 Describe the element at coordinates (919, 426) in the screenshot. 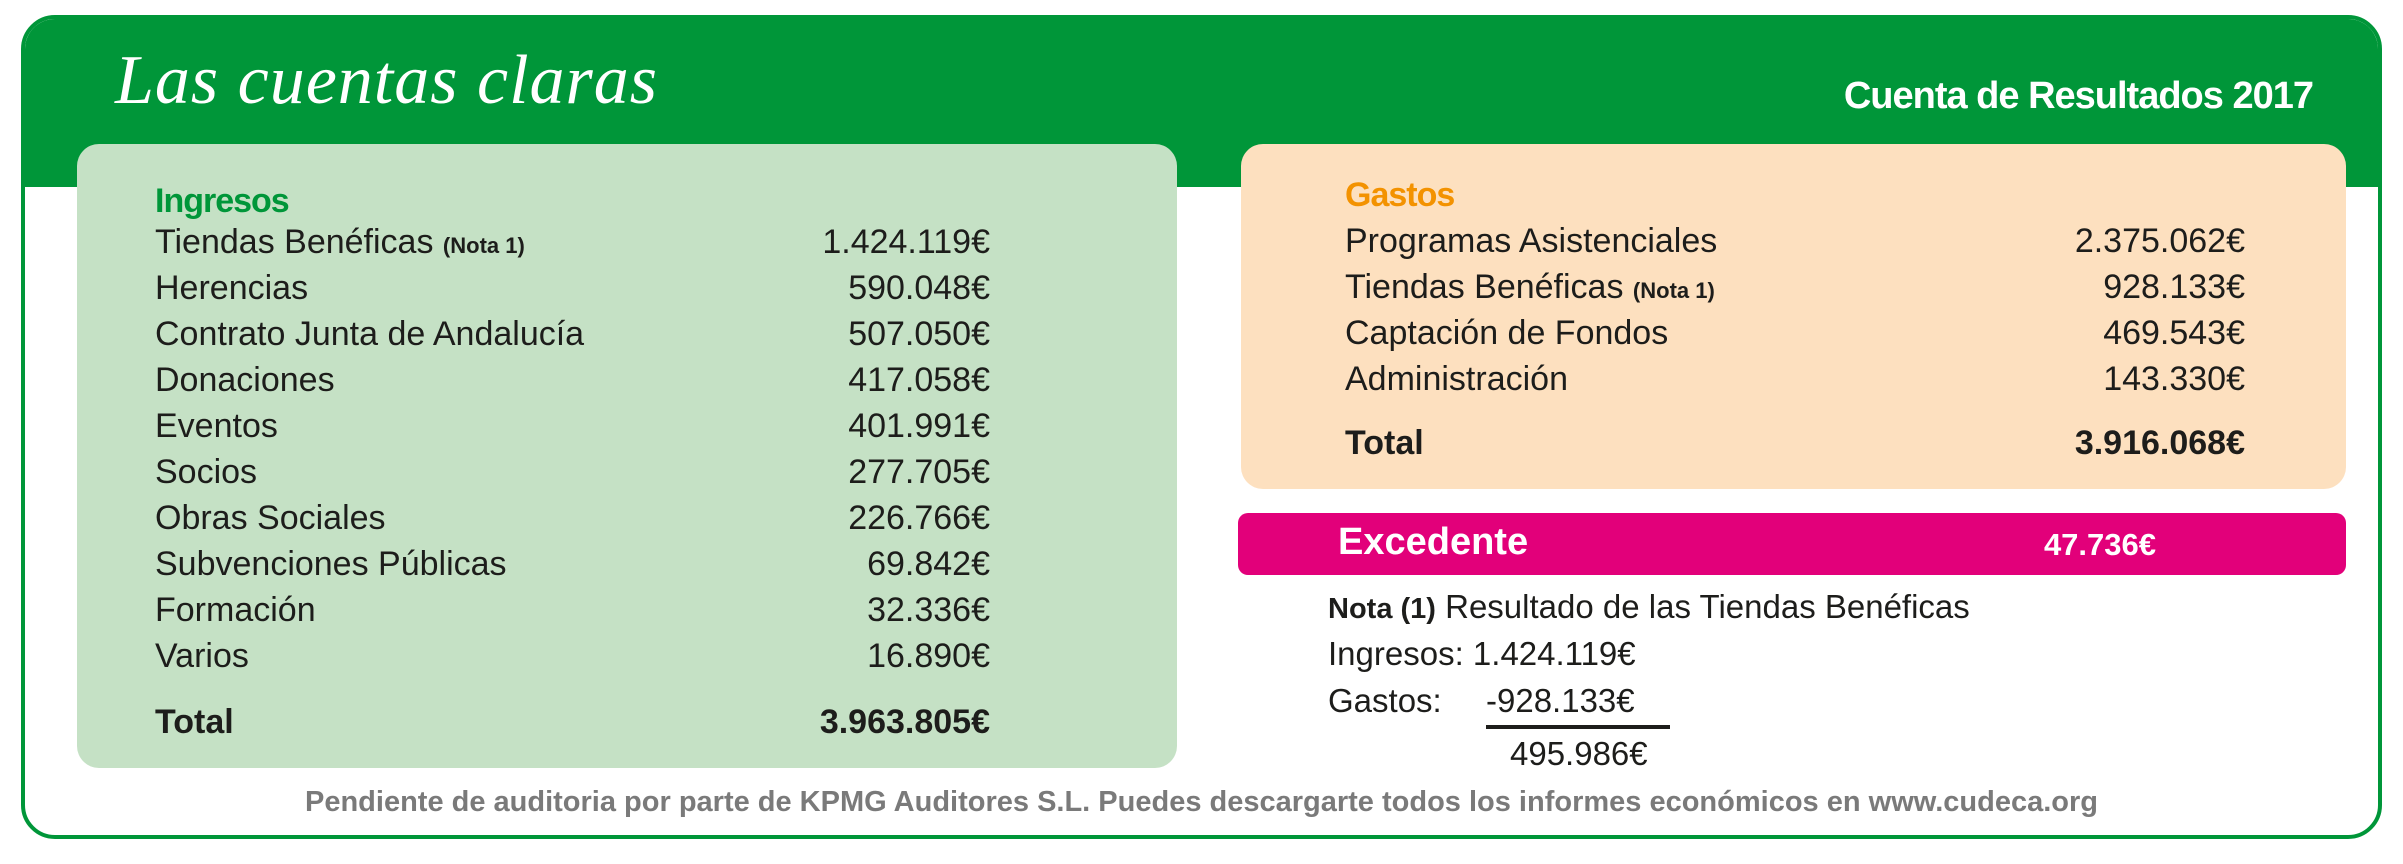

I see `row-value: 401.991€` at that location.